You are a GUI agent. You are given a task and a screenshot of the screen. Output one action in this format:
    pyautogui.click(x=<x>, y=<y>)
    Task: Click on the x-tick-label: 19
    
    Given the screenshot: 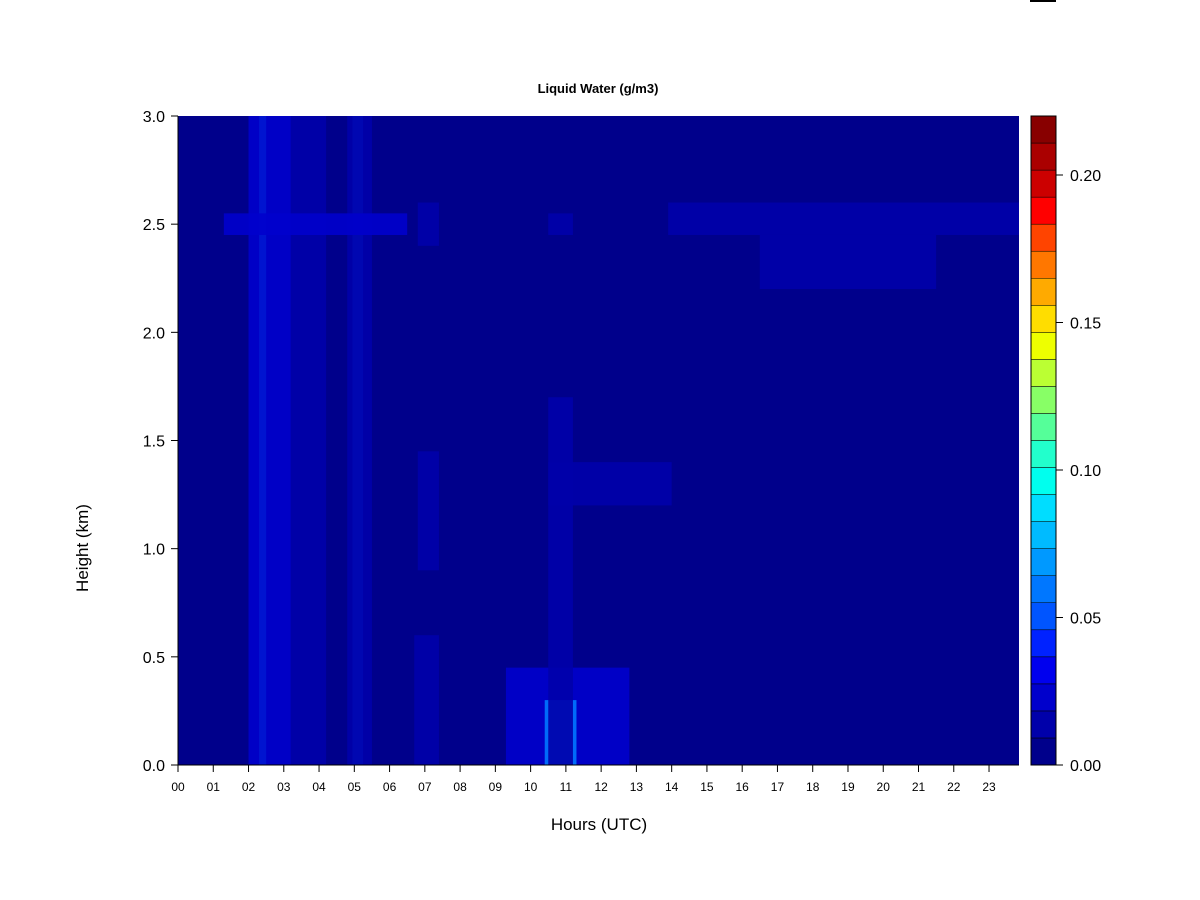 What is the action you would take?
    pyautogui.click(x=848, y=787)
    